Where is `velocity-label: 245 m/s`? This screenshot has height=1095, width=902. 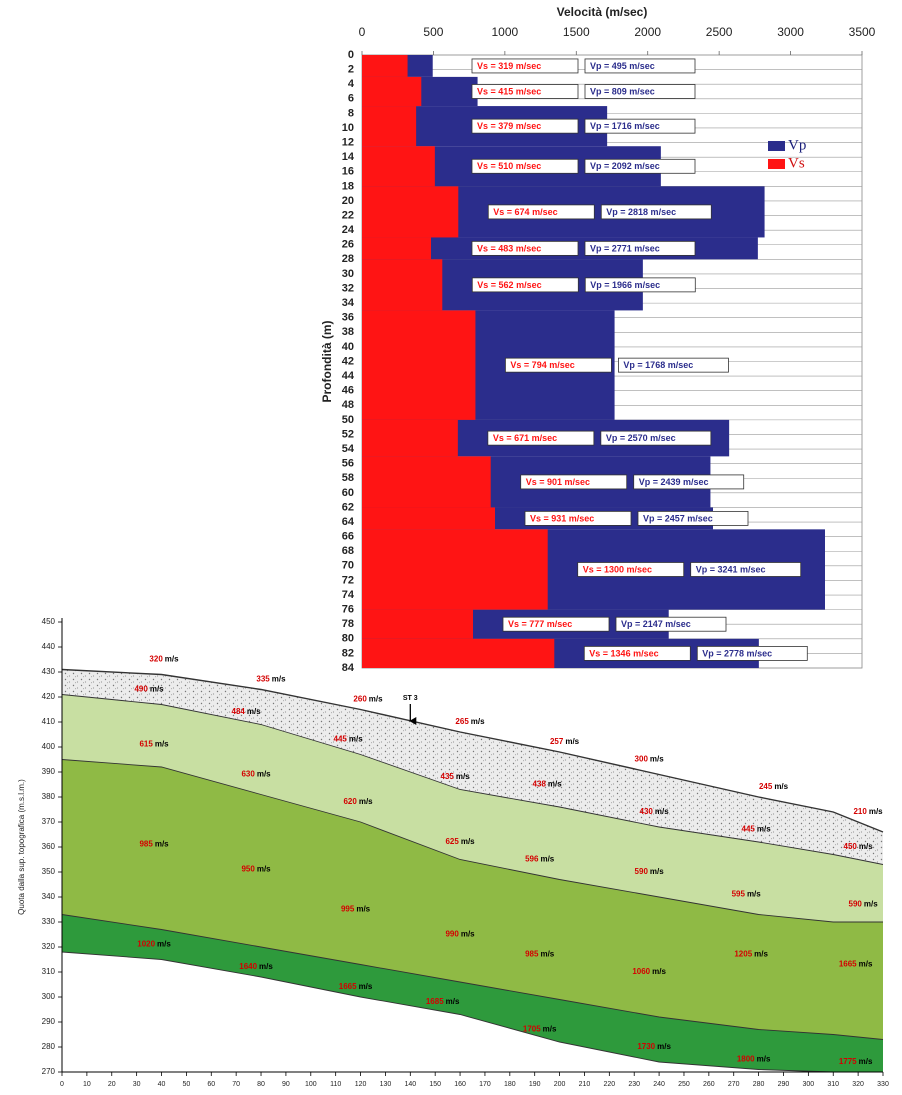 velocity-label: 245 m/s is located at coordinates (774, 786).